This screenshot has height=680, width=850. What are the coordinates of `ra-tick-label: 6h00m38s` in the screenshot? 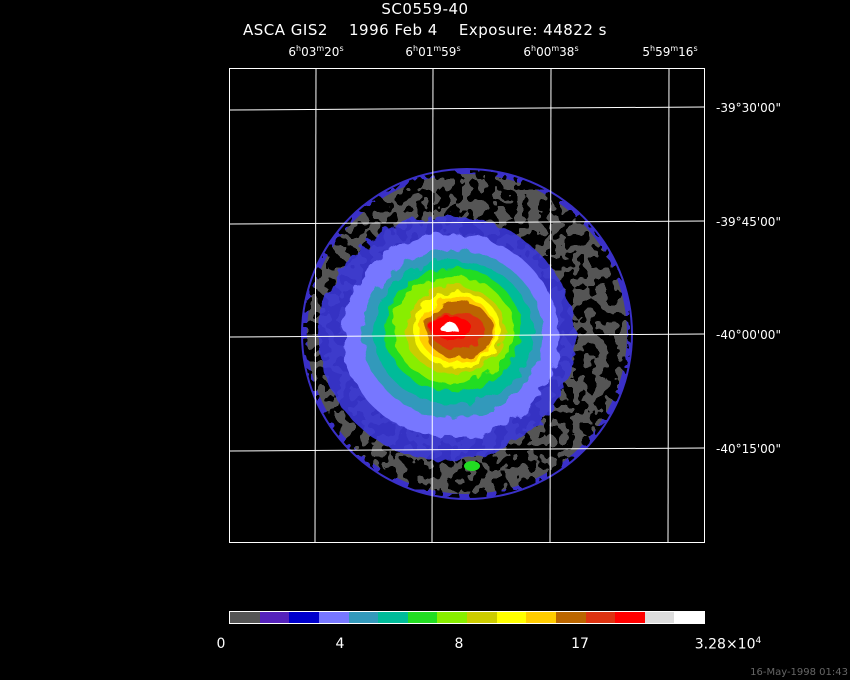 It's located at (551, 51).